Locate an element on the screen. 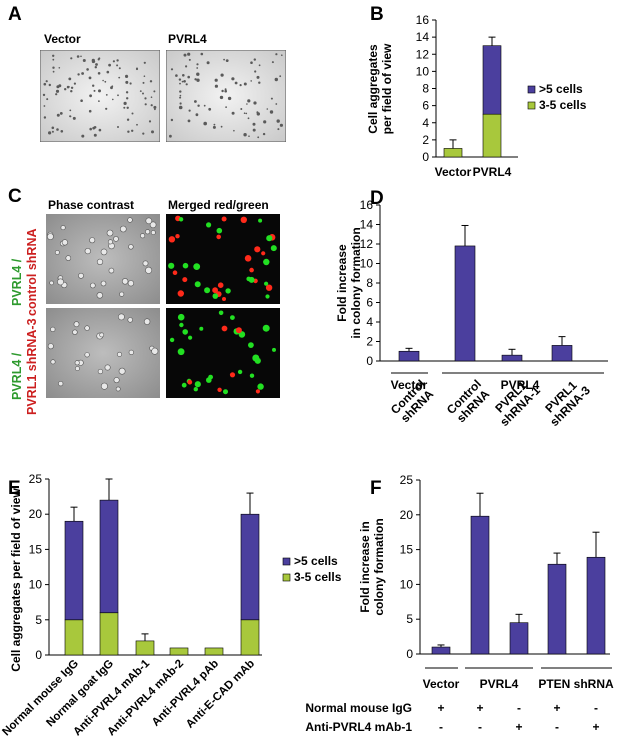 The image size is (617, 748). panel-letter-a: A is located at coordinates (15, 14).